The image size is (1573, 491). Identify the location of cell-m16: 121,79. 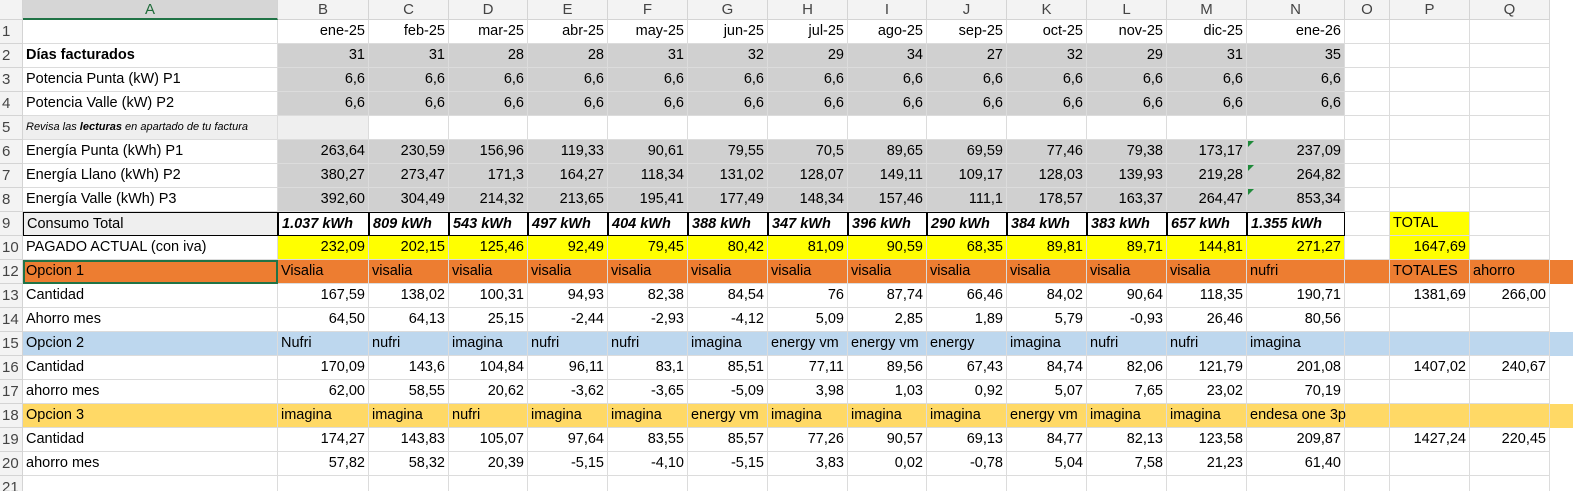
(1207, 368).